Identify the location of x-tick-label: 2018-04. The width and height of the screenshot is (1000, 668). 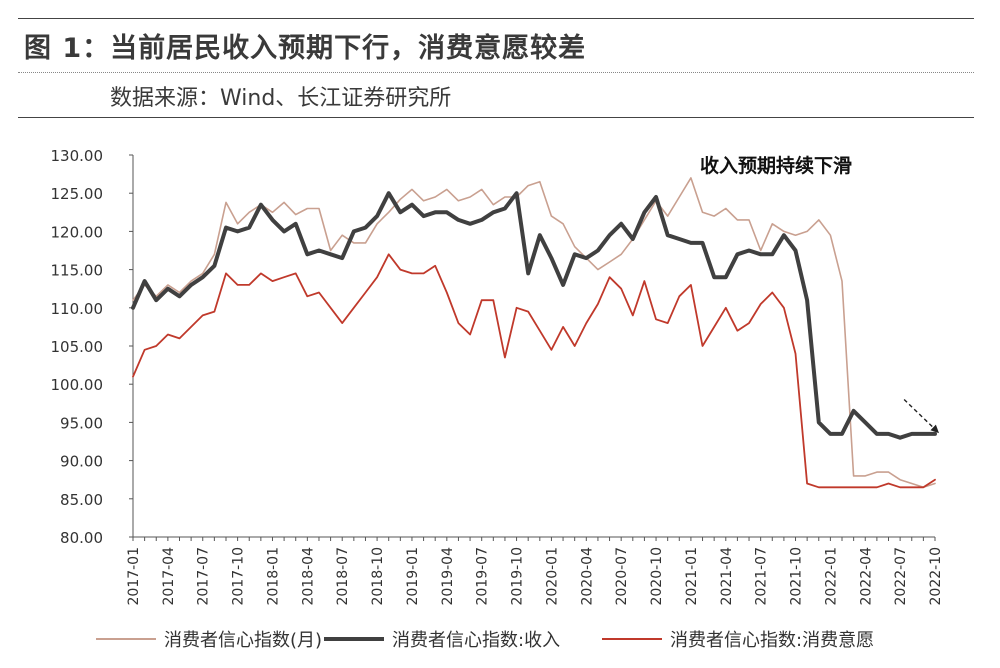
(308, 576).